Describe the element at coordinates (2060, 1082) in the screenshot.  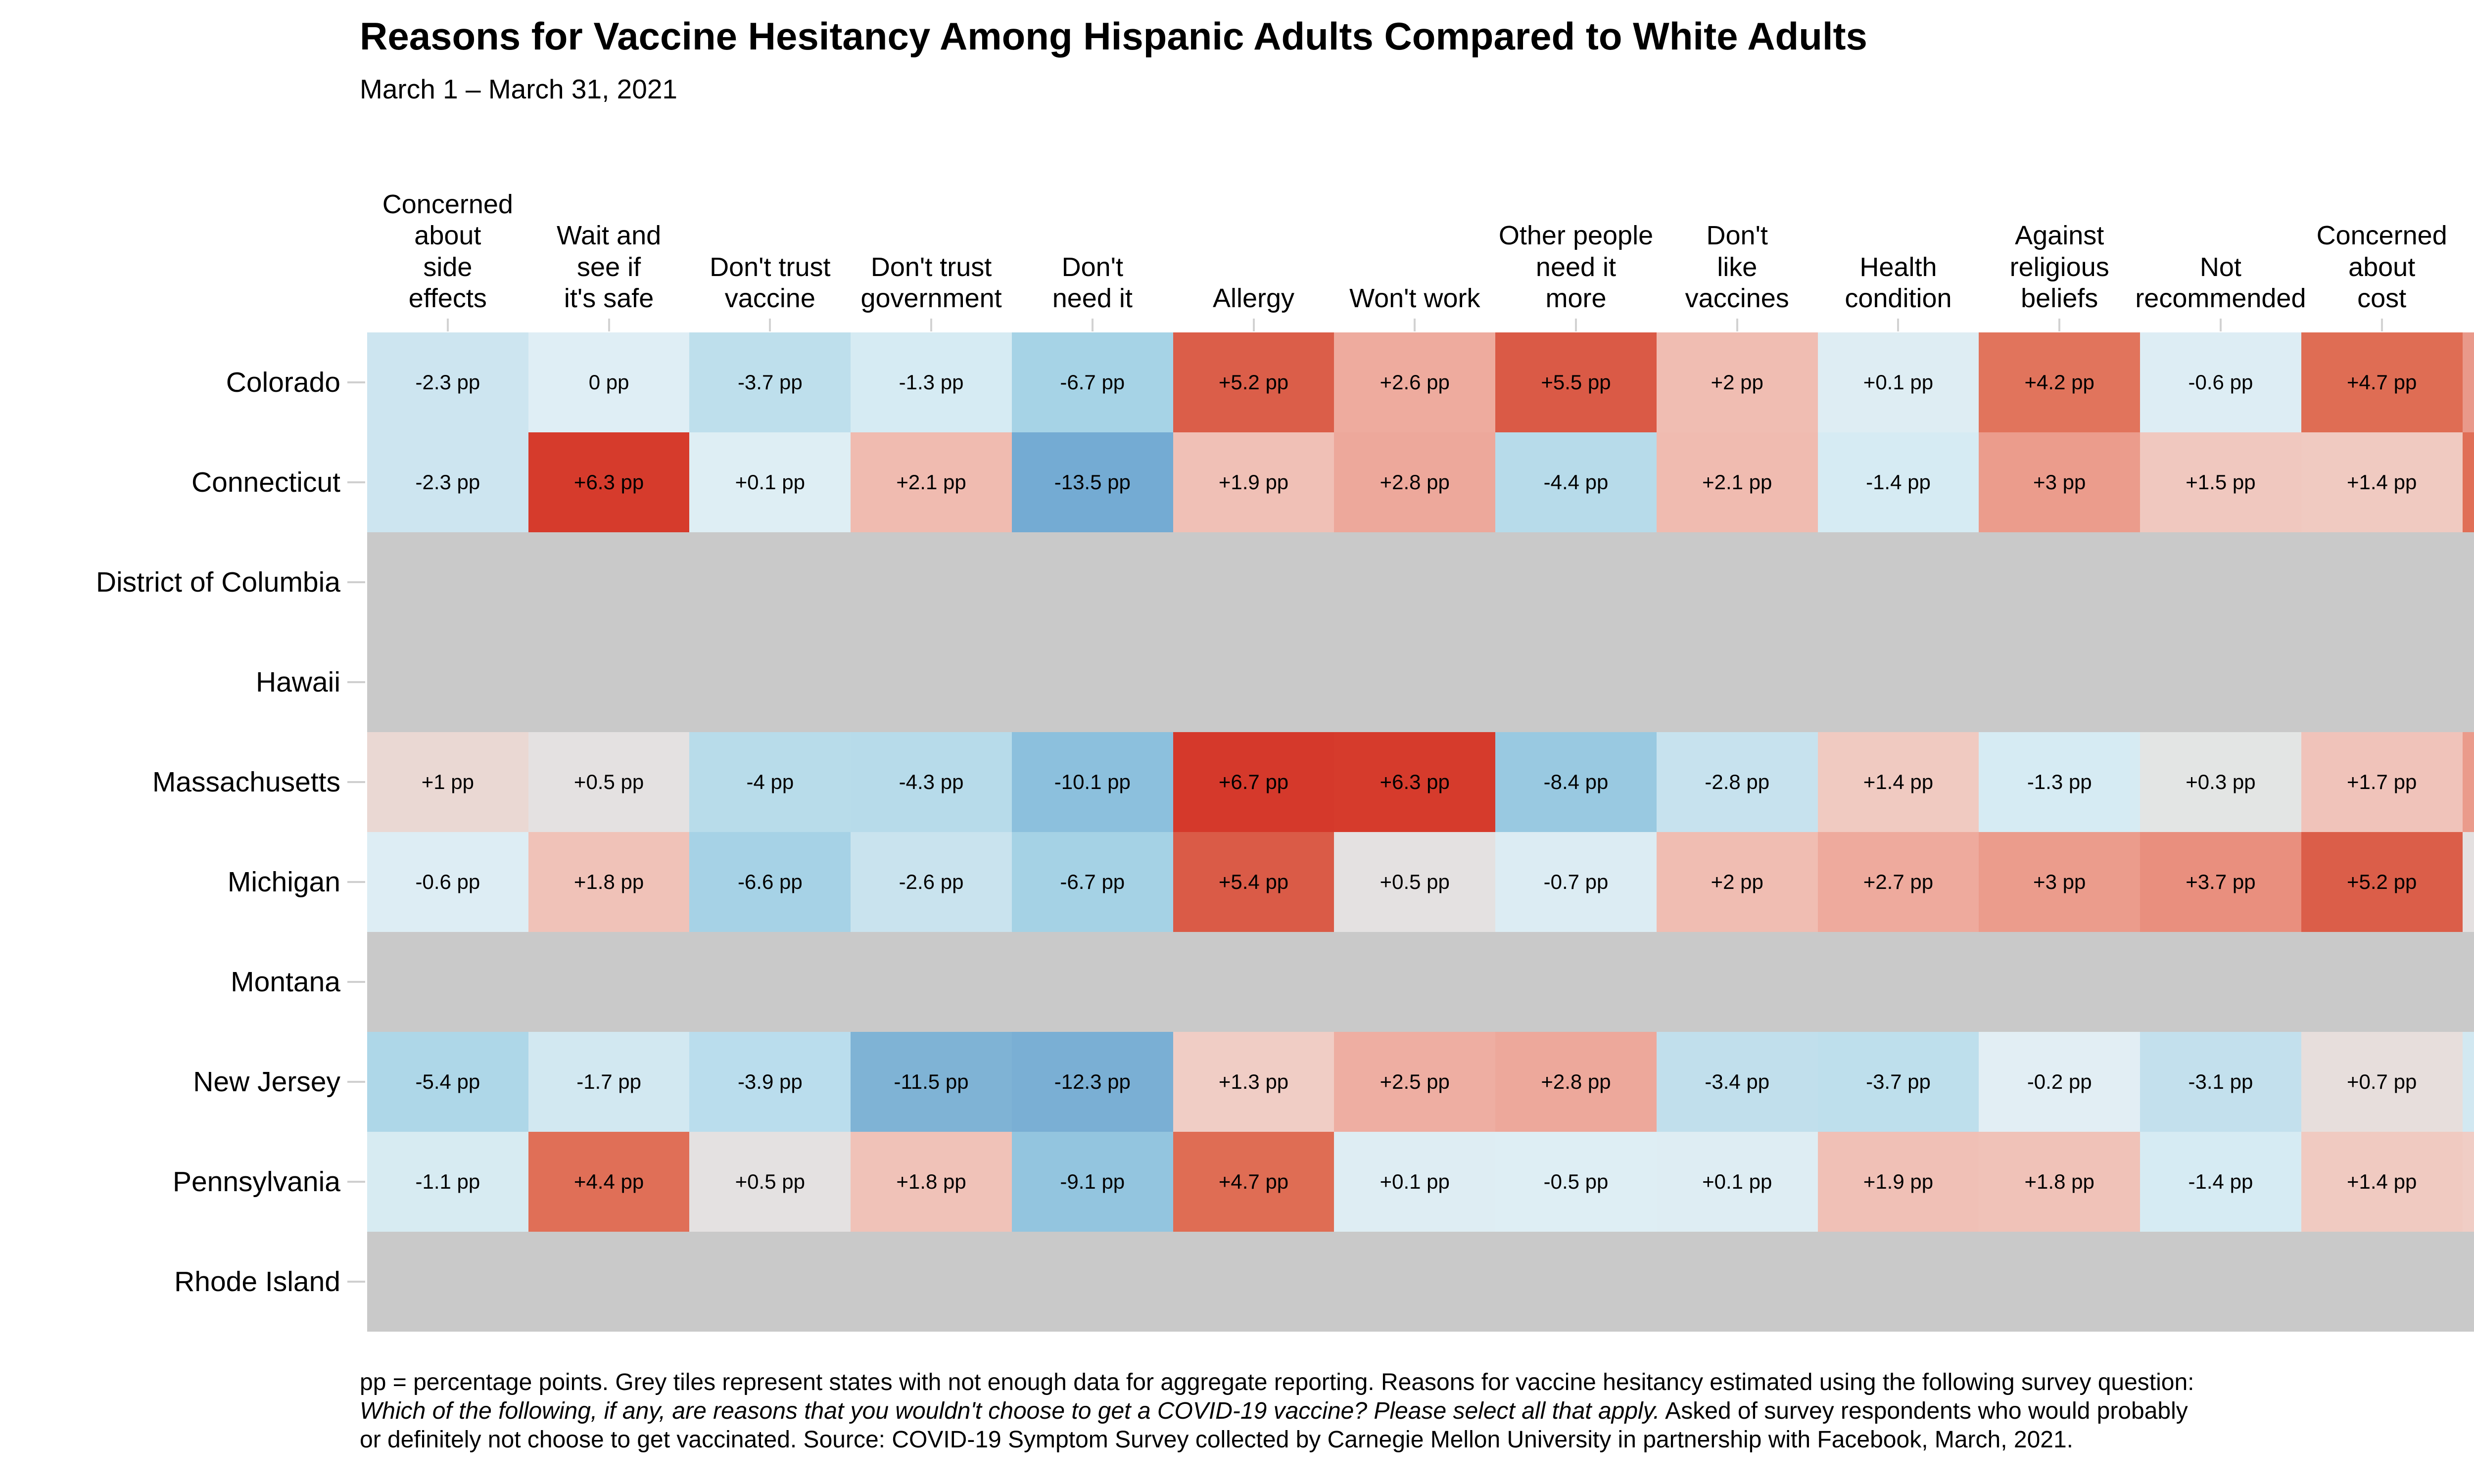
I see `heatmap-cell: -0.2 pp` at that location.